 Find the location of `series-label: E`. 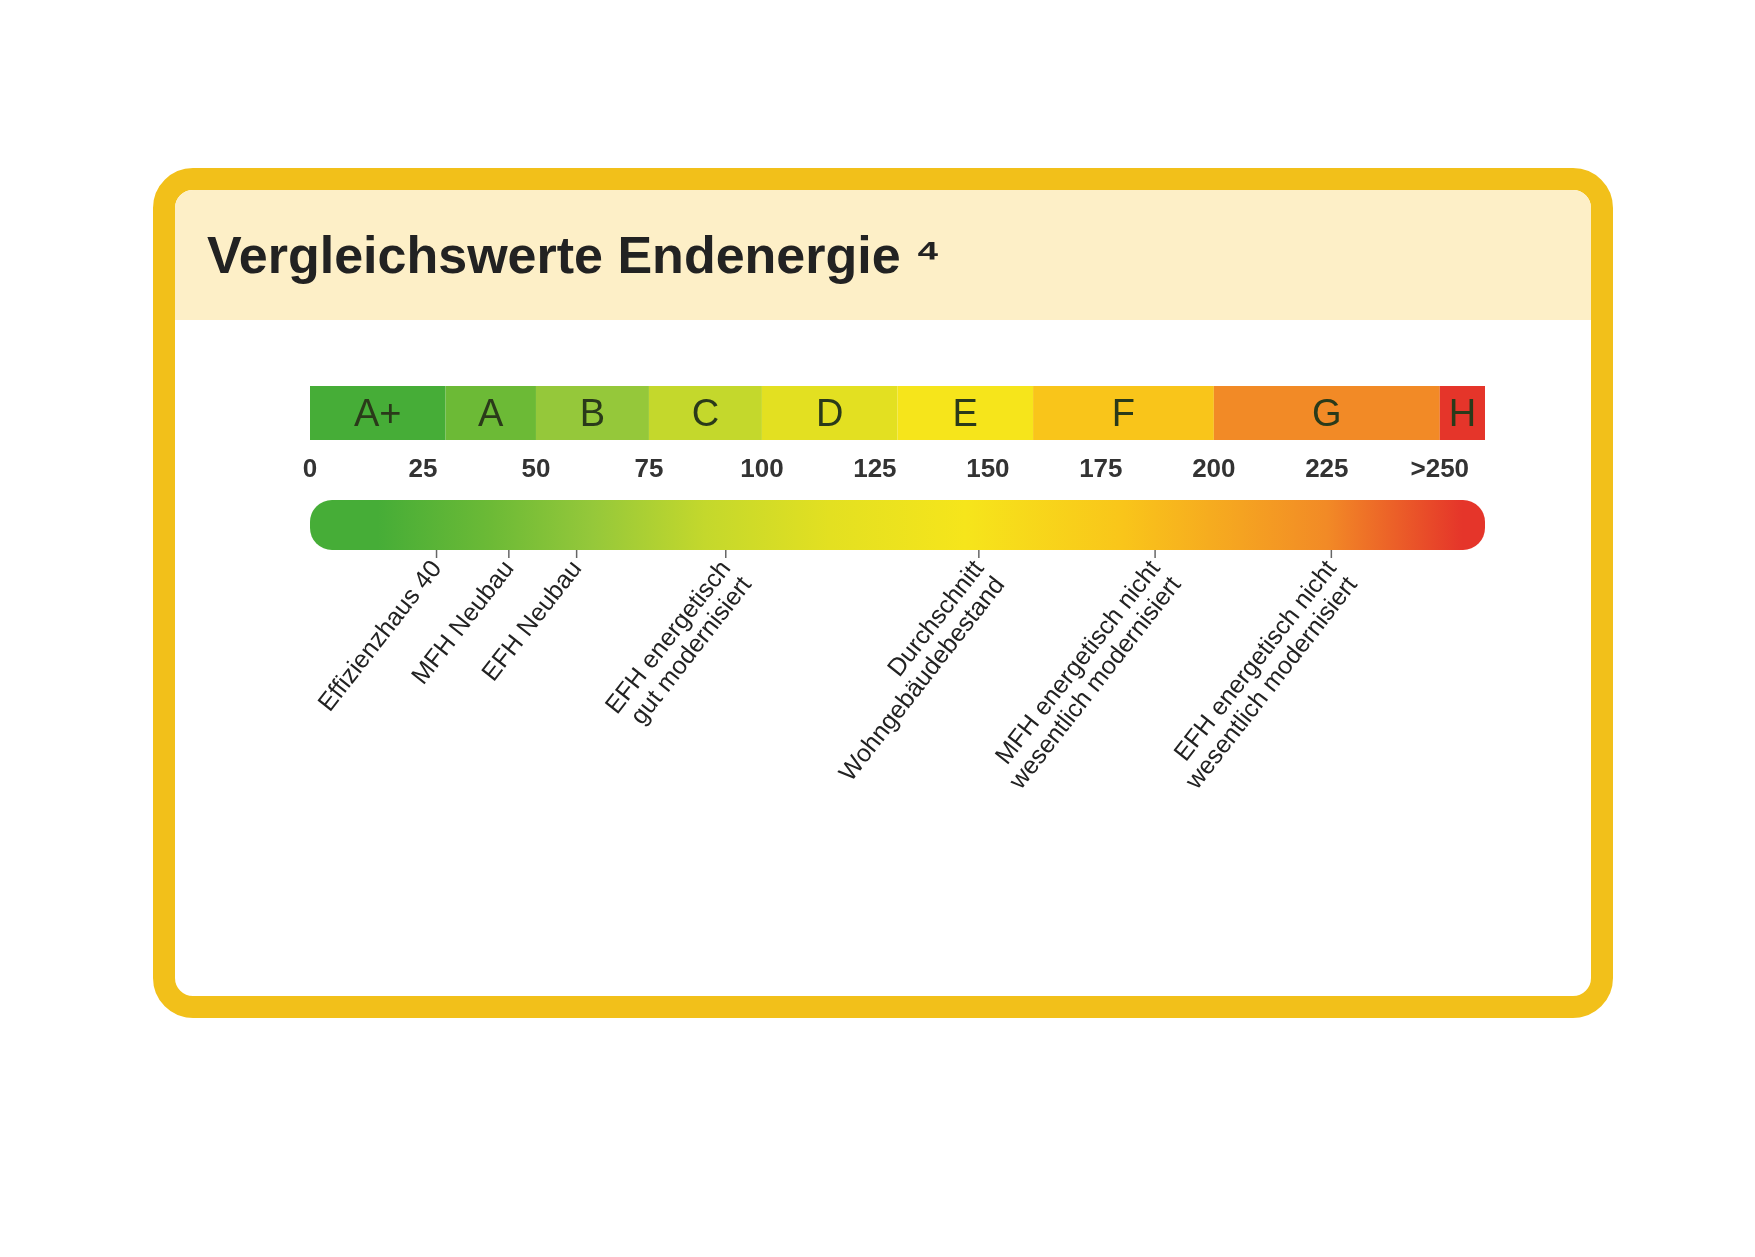

series-label: E is located at coordinates (965, 413).